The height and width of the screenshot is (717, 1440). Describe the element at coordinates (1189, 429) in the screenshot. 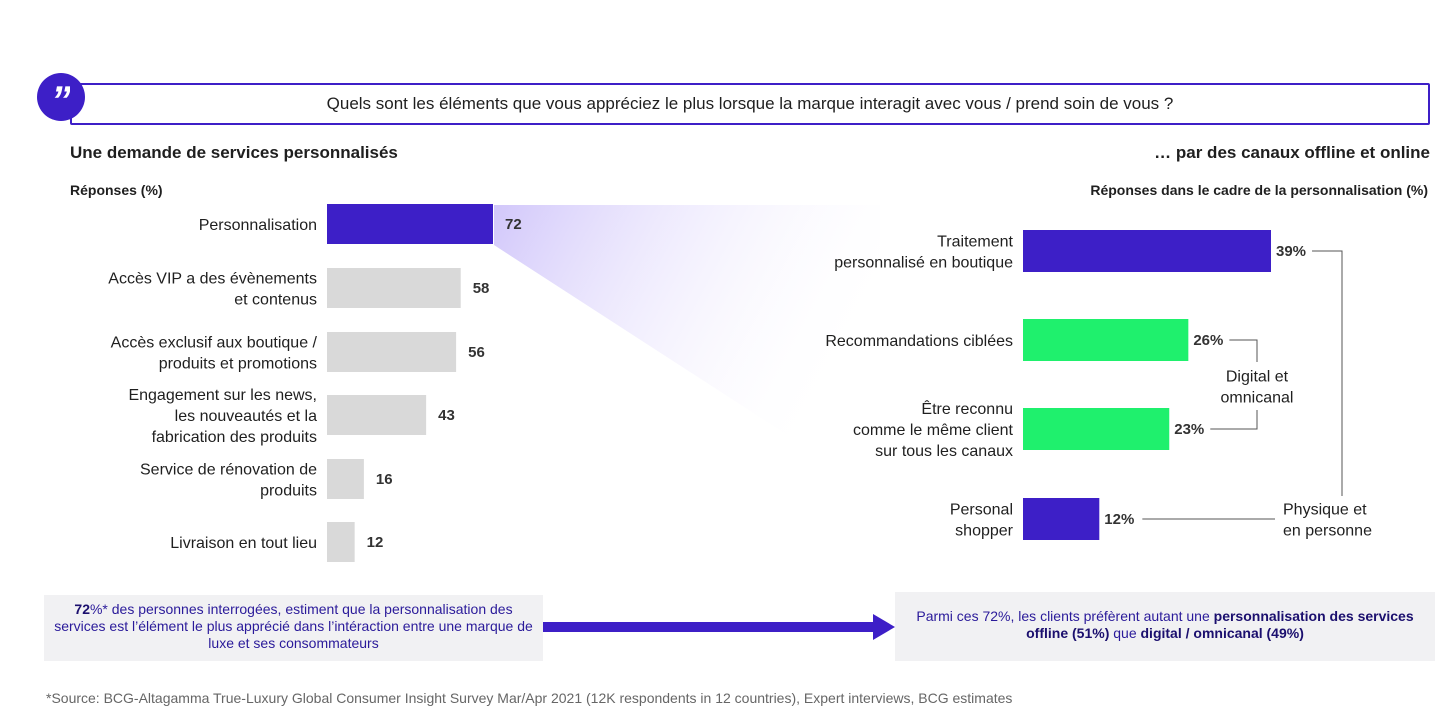

I see `right-value-label-2: 23%` at that location.